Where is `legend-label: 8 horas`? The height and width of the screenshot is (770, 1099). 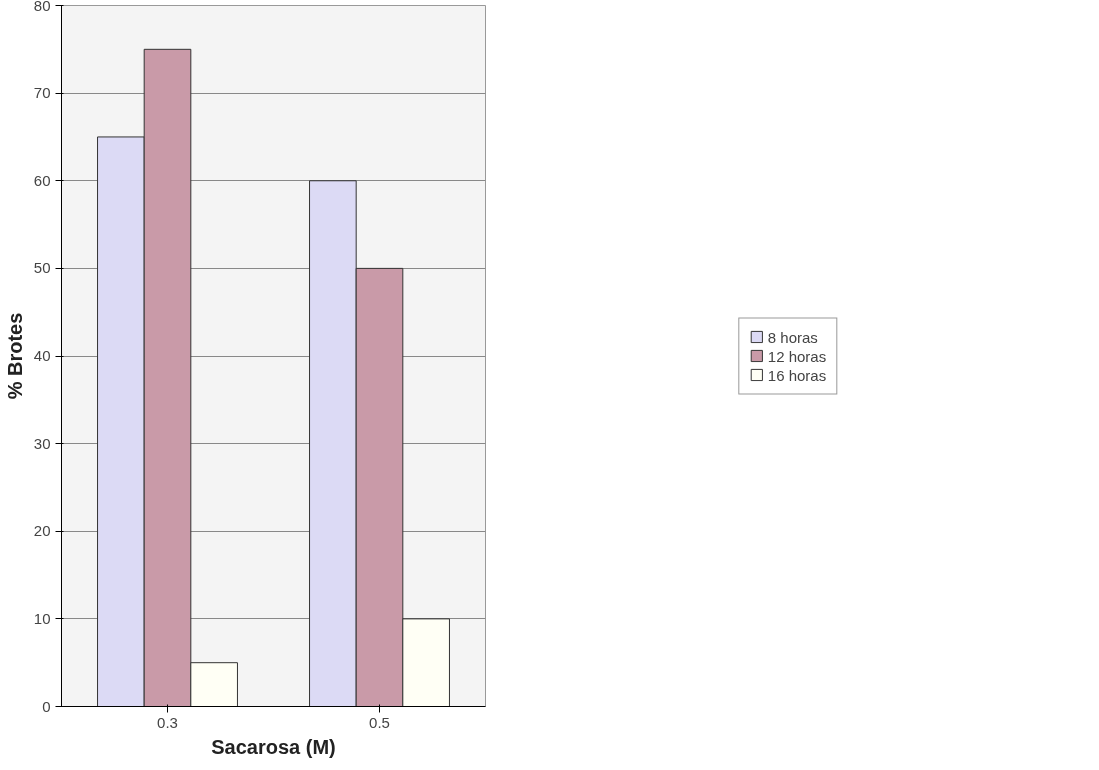 legend-label: 8 horas is located at coordinates (792, 336).